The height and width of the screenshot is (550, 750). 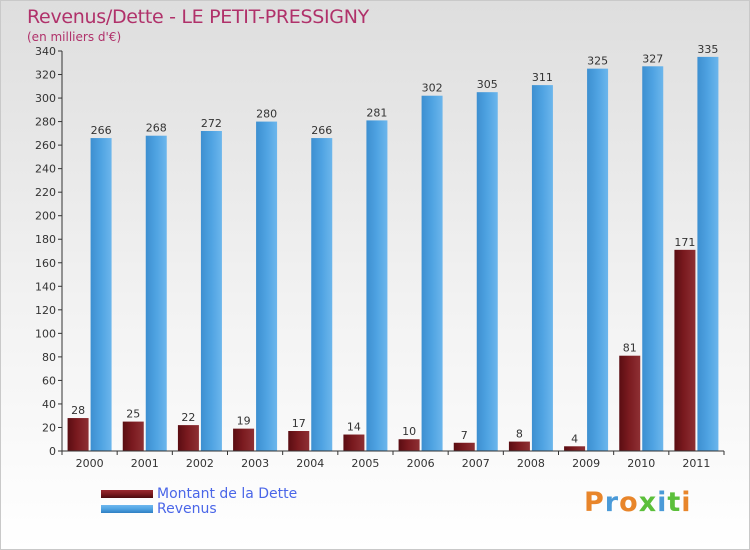 What do you see at coordinates (421, 463) in the screenshot?
I see `x-tick-label: 2006` at bounding box center [421, 463].